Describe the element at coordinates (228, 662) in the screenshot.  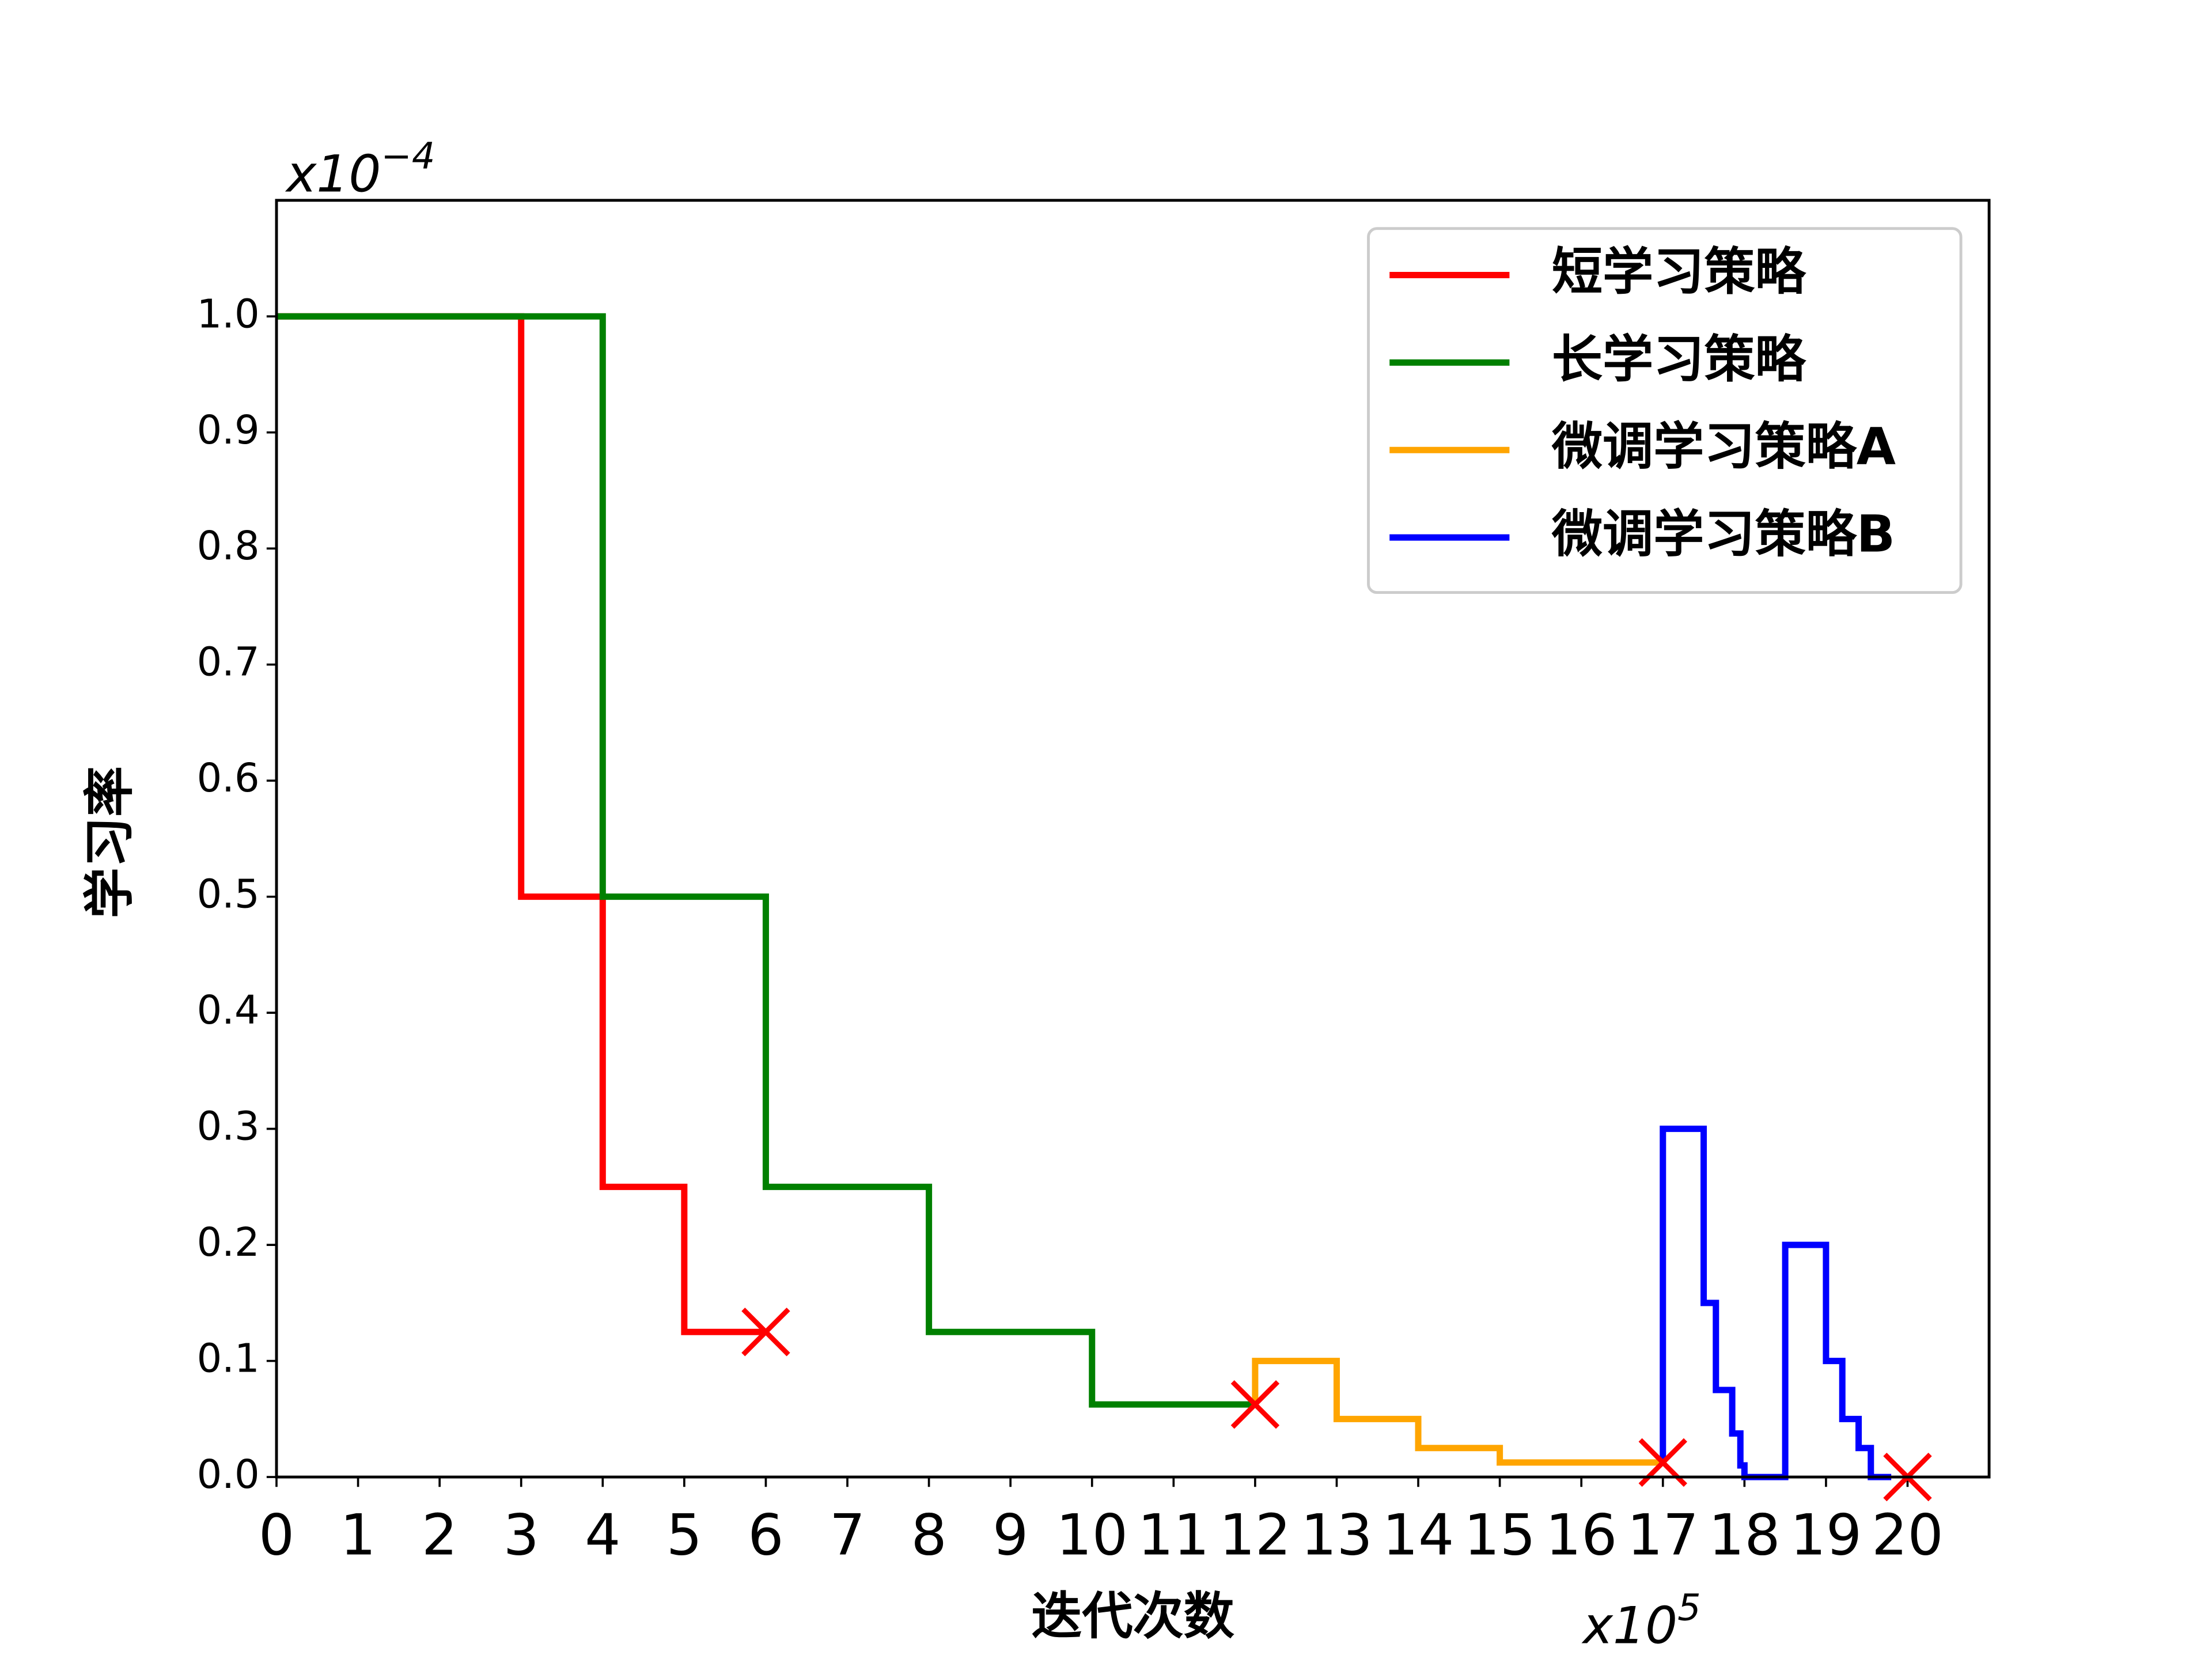
I see `y-tick-label: 0.7` at that location.